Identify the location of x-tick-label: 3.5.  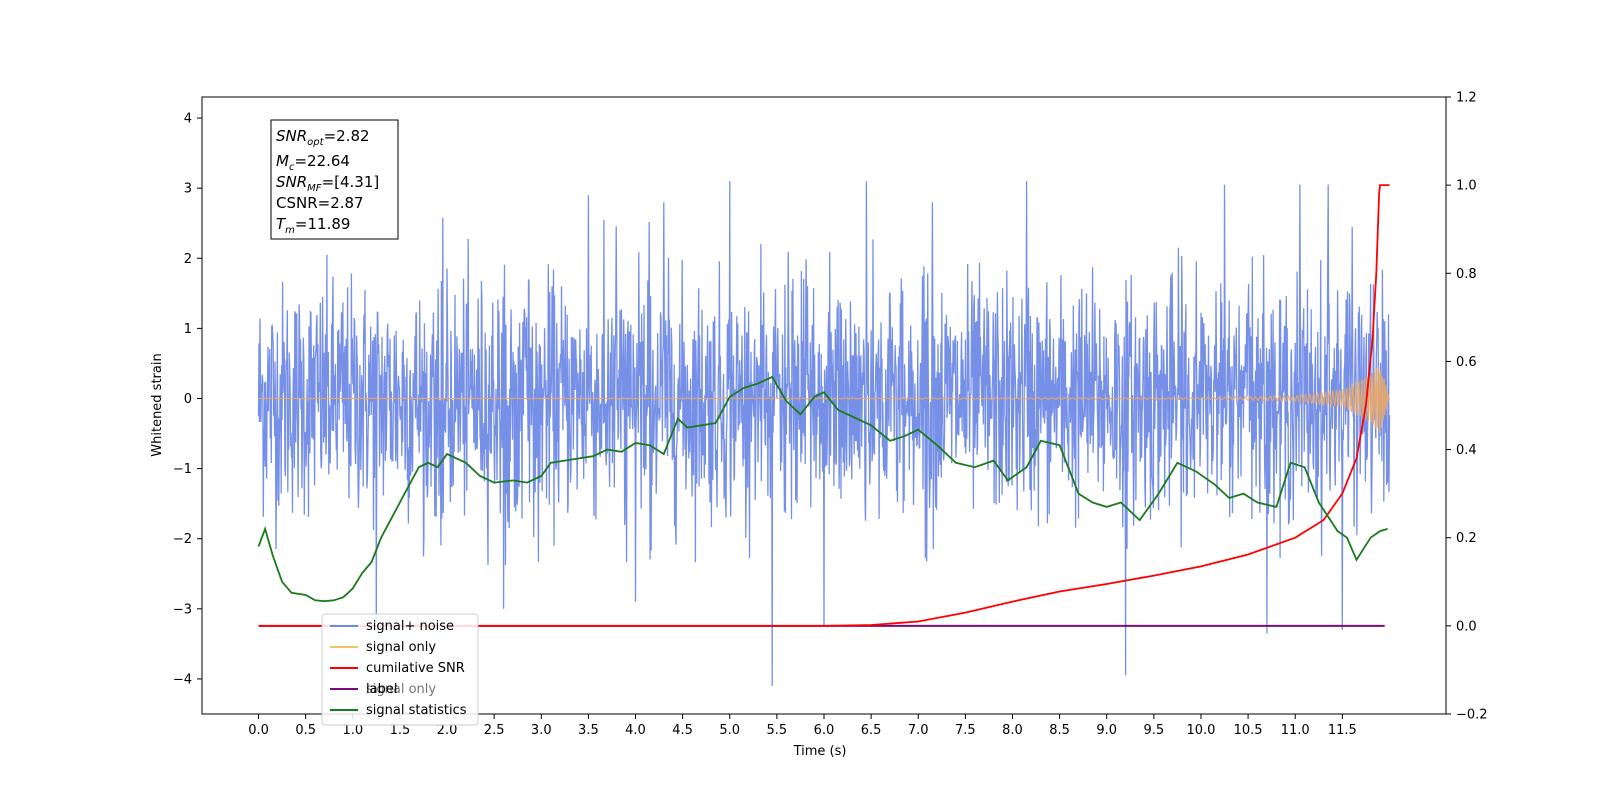
(588, 730).